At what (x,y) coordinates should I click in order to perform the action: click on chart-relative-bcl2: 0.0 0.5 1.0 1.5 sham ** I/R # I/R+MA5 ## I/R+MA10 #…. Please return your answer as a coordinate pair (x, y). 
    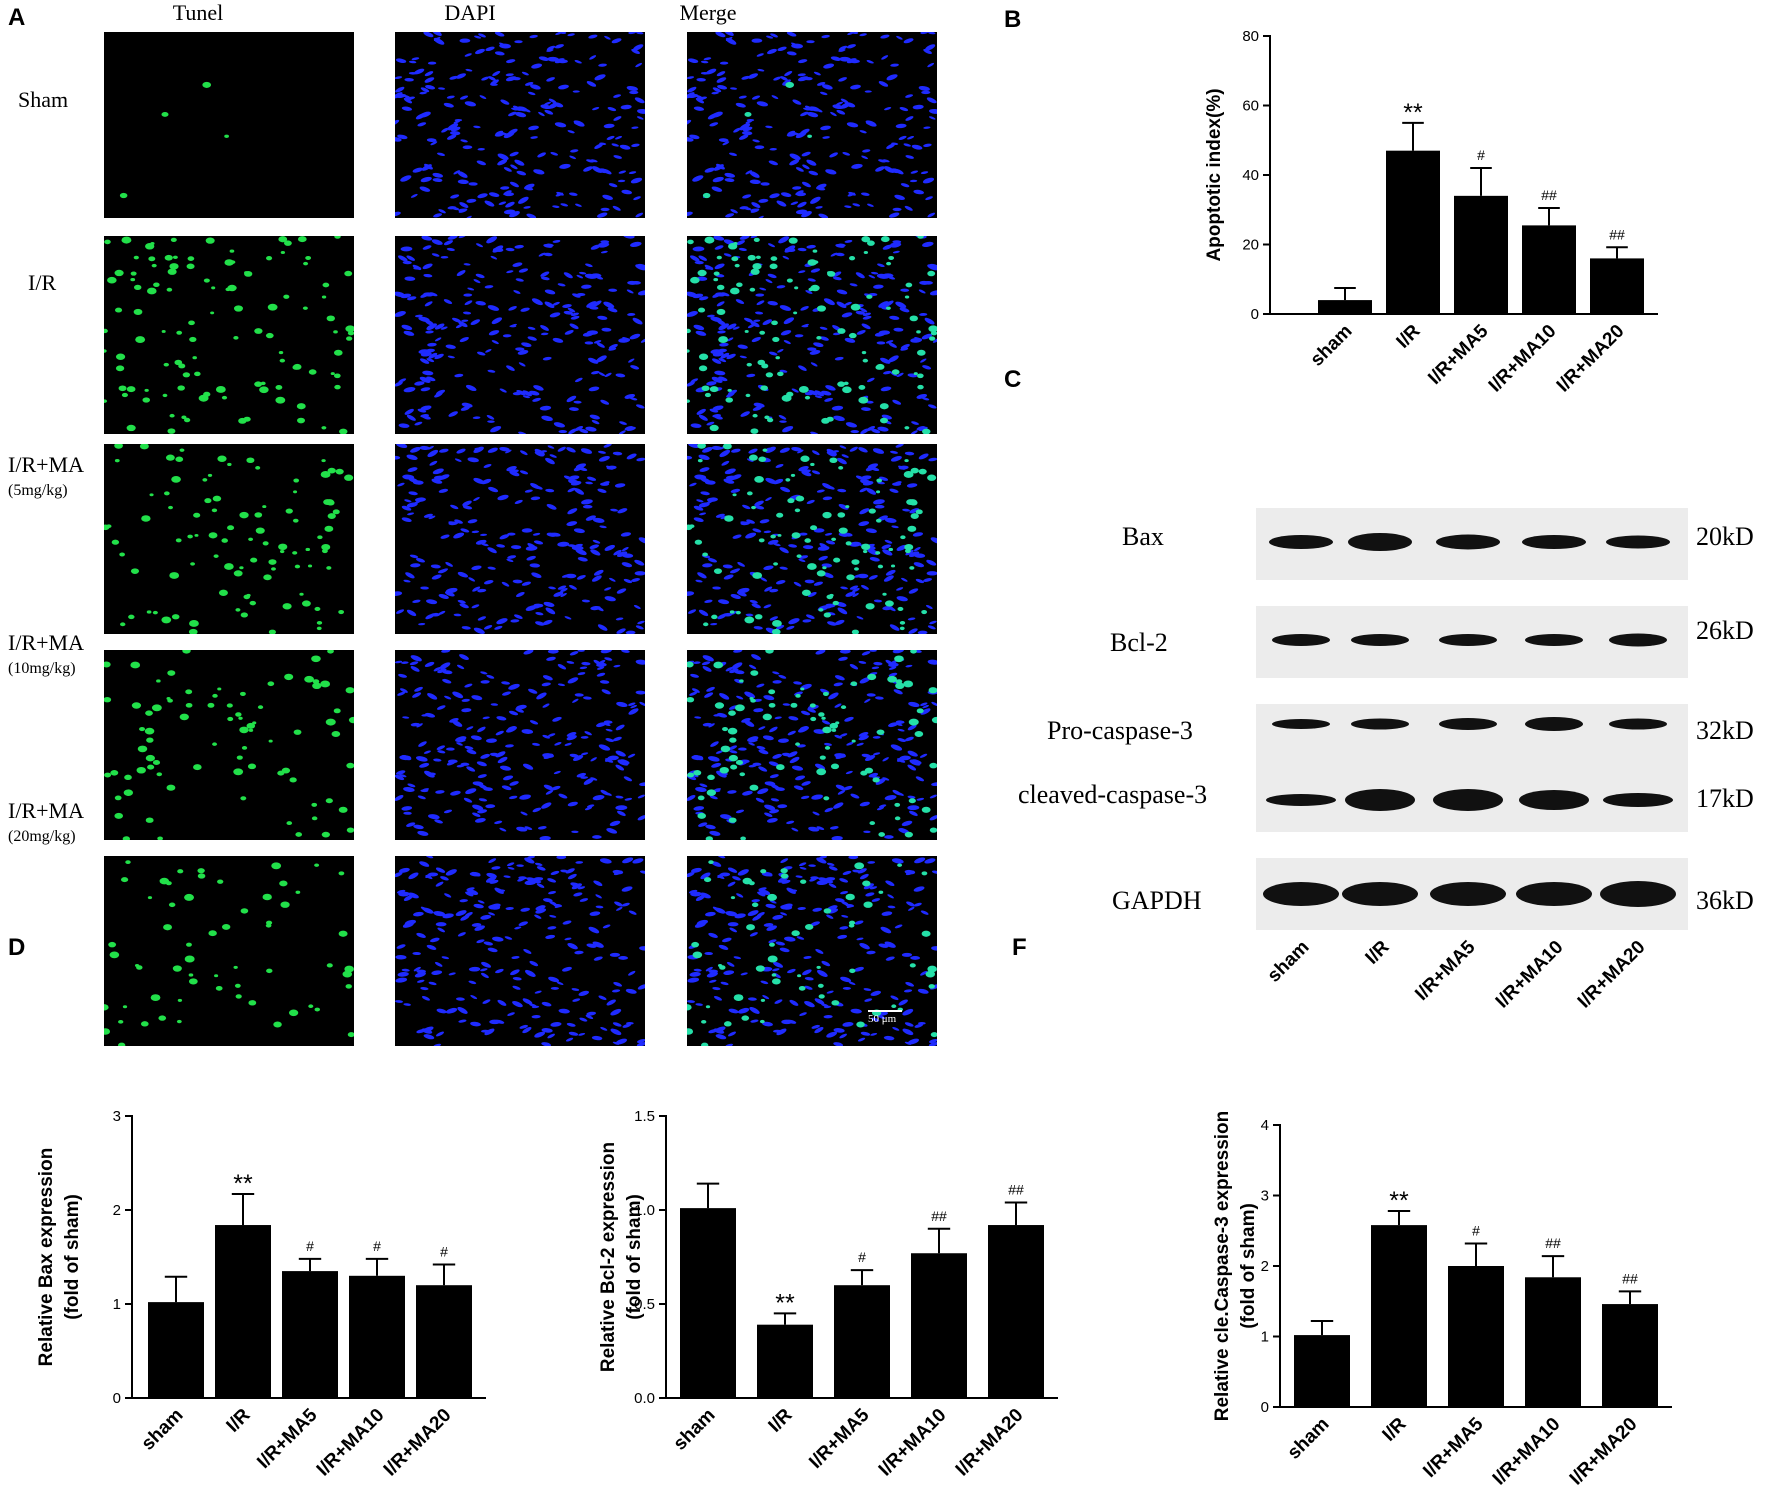
    Looking at the image, I should click on (829, 1294).